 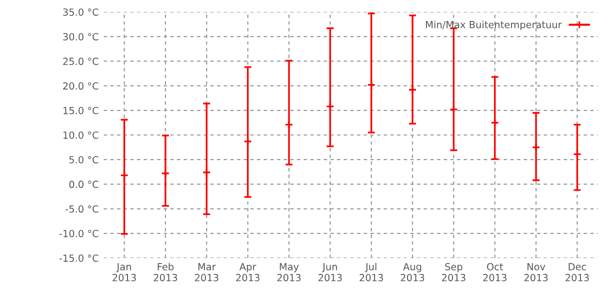 What do you see at coordinates (371, 272) in the screenshot?
I see `x-tick-label: Jul 2013` at bounding box center [371, 272].